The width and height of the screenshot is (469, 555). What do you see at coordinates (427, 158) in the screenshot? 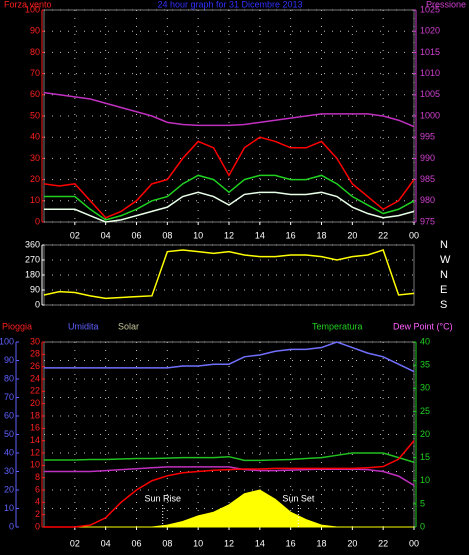
I see `y2-tick-label: 990` at bounding box center [427, 158].